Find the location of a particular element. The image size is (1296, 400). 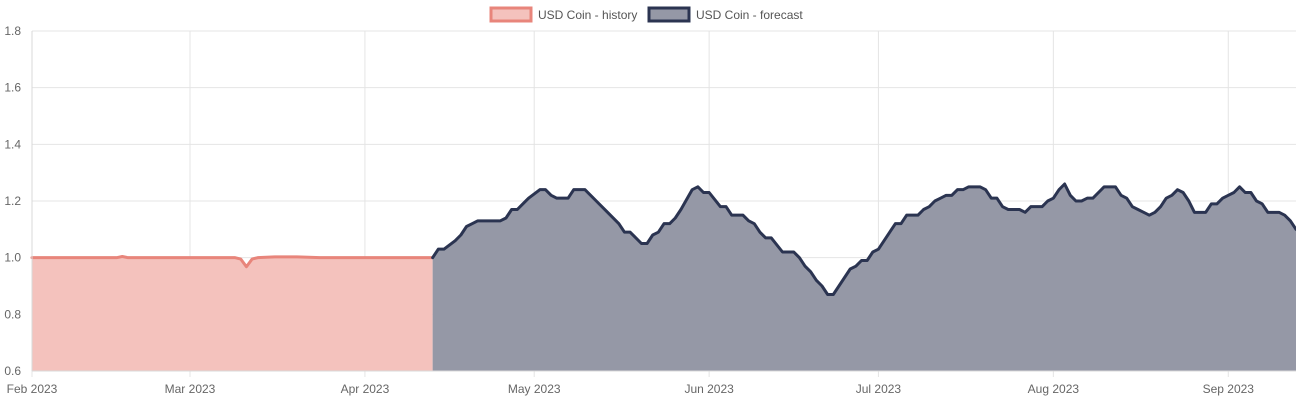

y-tick-label: 1.2 is located at coordinates (12, 201).